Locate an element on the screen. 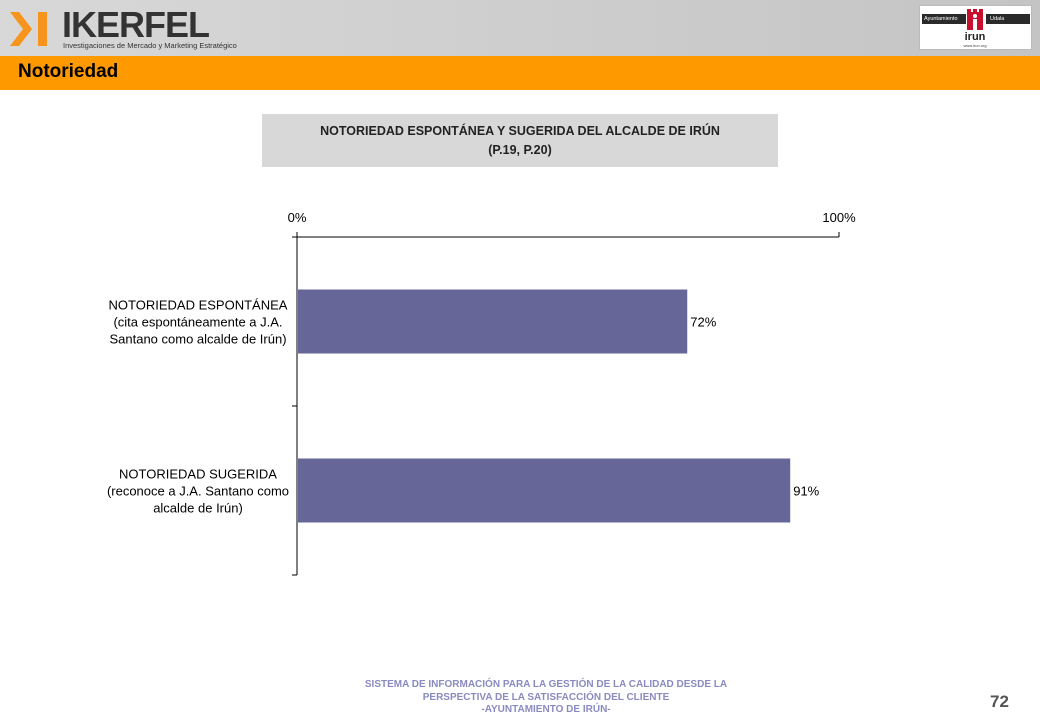  header-band is located at coordinates (520, 28).